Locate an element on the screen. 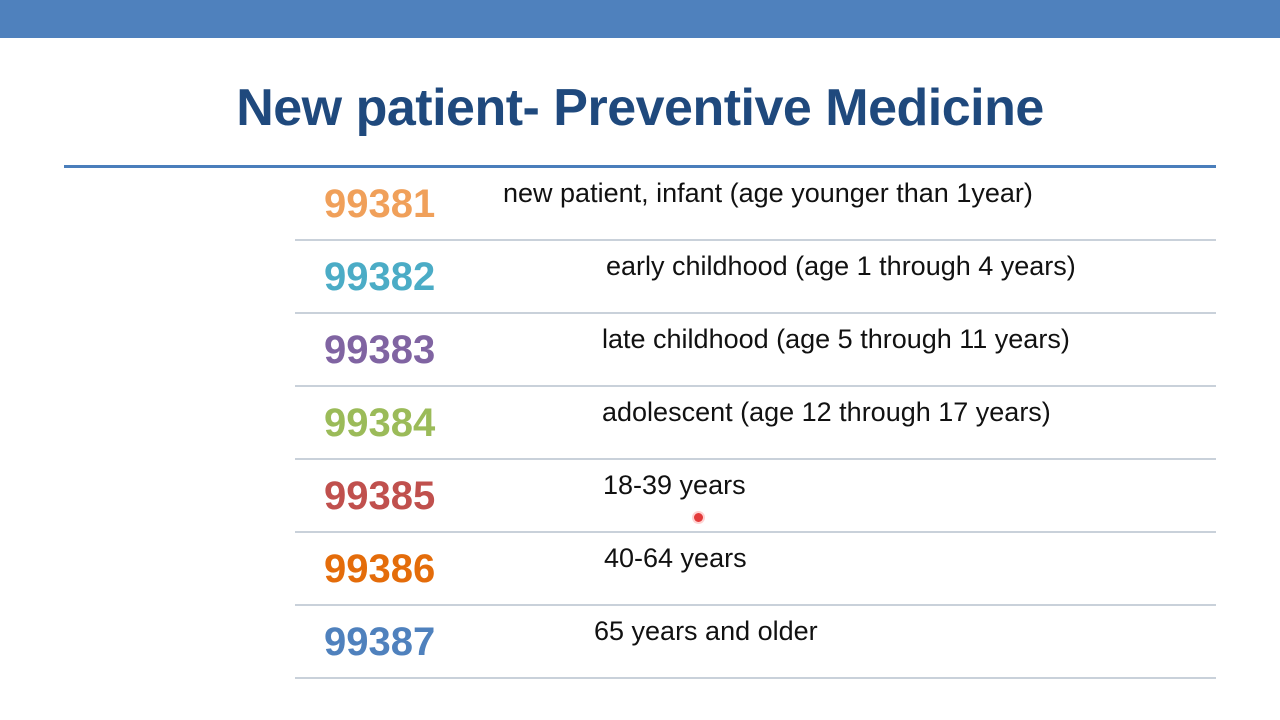 The height and width of the screenshot is (720, 1280). cpt-code: 99384 is located at coordinates (380, 423).